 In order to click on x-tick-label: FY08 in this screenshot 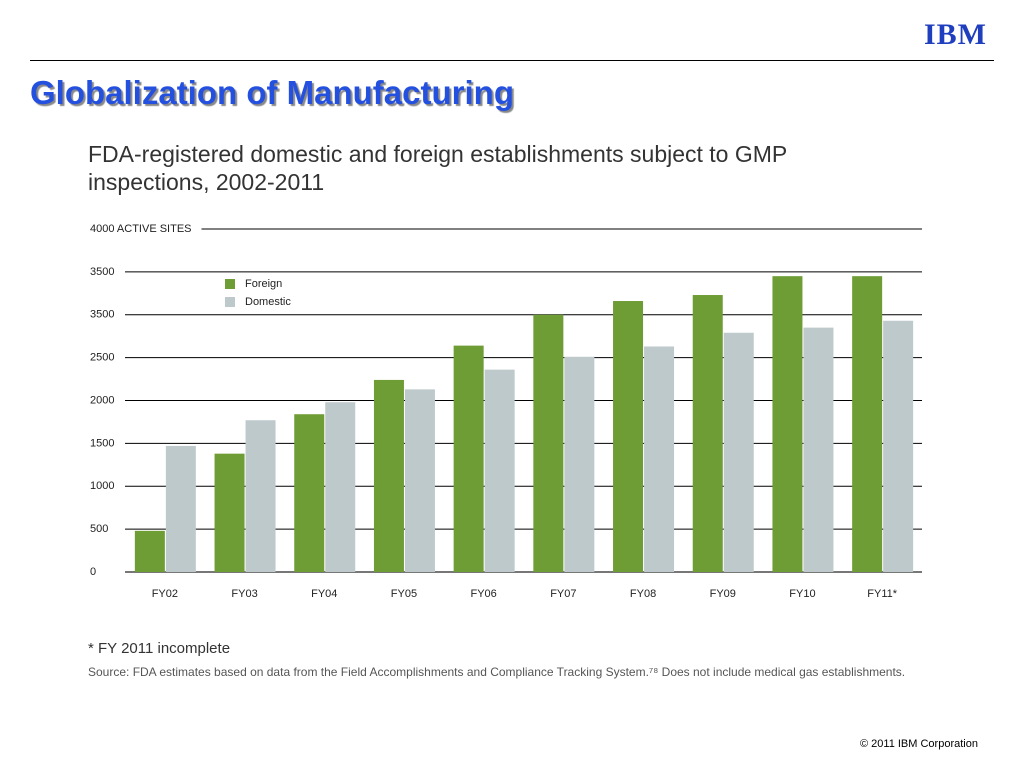, I will do `click(643, 594)`.